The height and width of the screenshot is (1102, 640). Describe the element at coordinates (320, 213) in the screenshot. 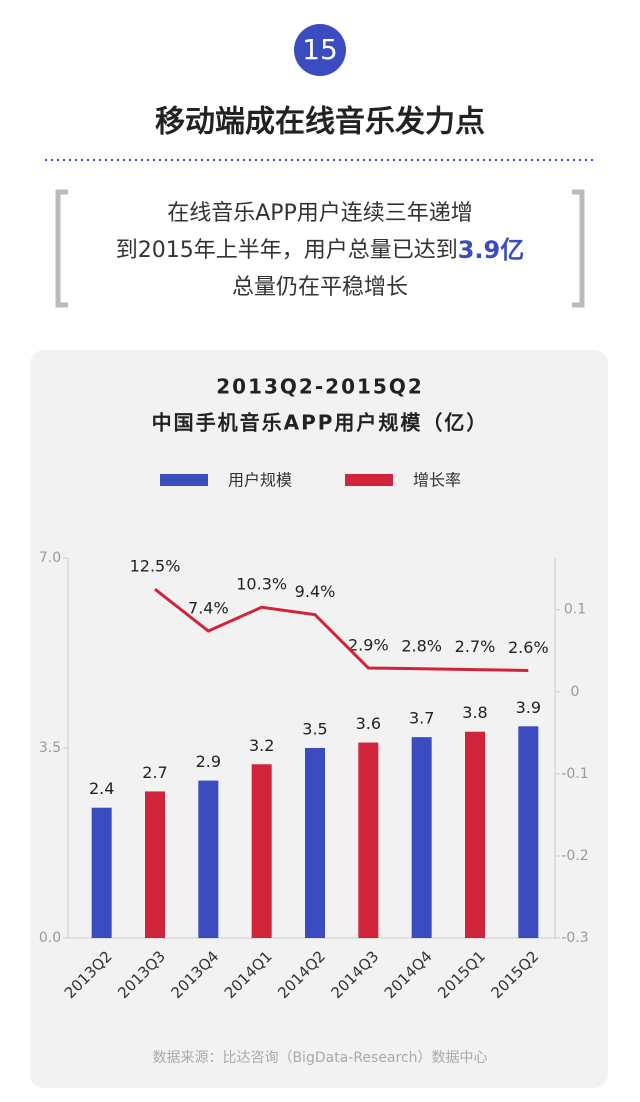

I see `quote-line: 在线音乐APP用户连续三年递增` at that location.